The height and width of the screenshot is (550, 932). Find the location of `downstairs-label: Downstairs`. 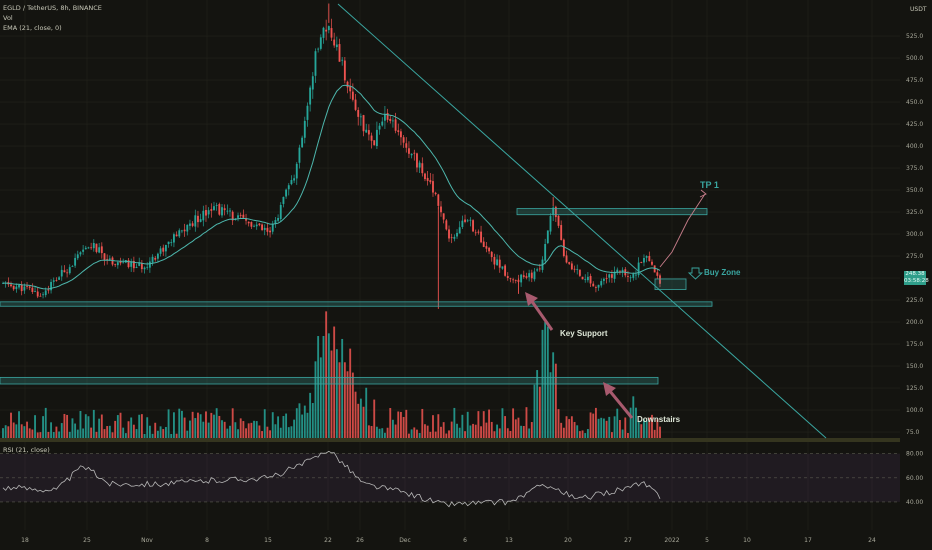

downstairs-label: Downstairs is located at coordinates (659, 419).